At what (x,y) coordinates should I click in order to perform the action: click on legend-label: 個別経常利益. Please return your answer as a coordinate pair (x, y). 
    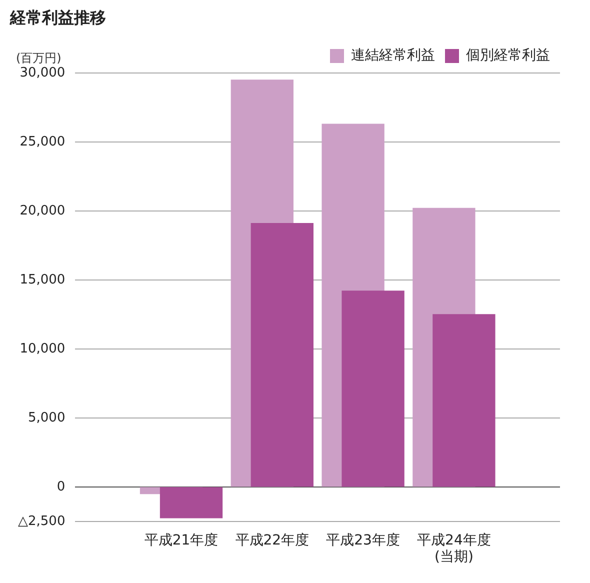
    Looking at the image, I should click on (508, 56).